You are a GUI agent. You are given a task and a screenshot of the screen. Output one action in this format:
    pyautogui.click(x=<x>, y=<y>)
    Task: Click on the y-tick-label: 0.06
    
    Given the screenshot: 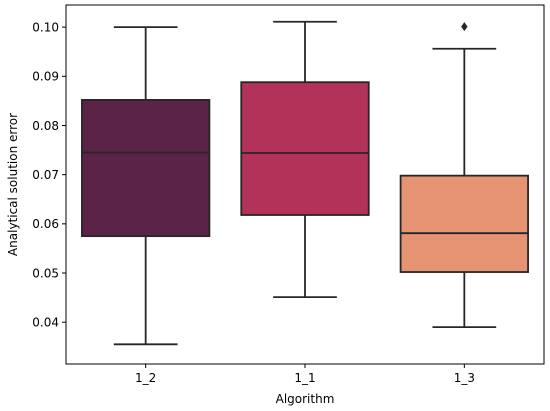 What is the action you would take?
    pyautogui.click(x=45, y=224)
    